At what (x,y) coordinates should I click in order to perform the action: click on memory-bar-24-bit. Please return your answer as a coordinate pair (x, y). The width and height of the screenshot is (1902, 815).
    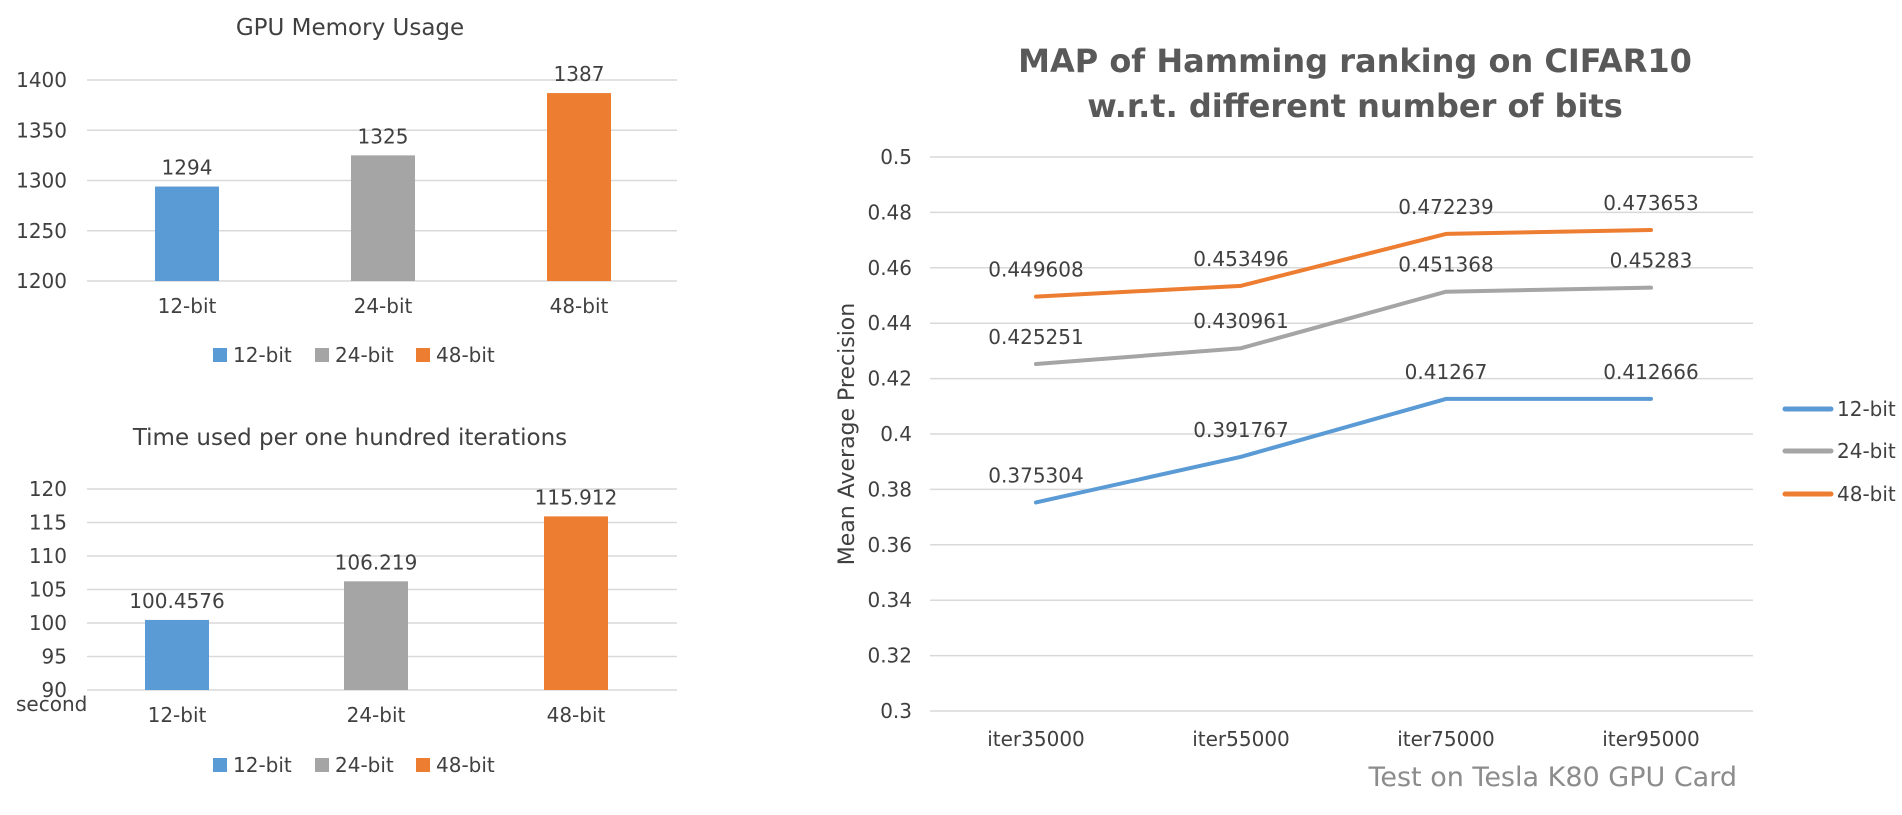
    Looking at the image, I should click on (383, 218).